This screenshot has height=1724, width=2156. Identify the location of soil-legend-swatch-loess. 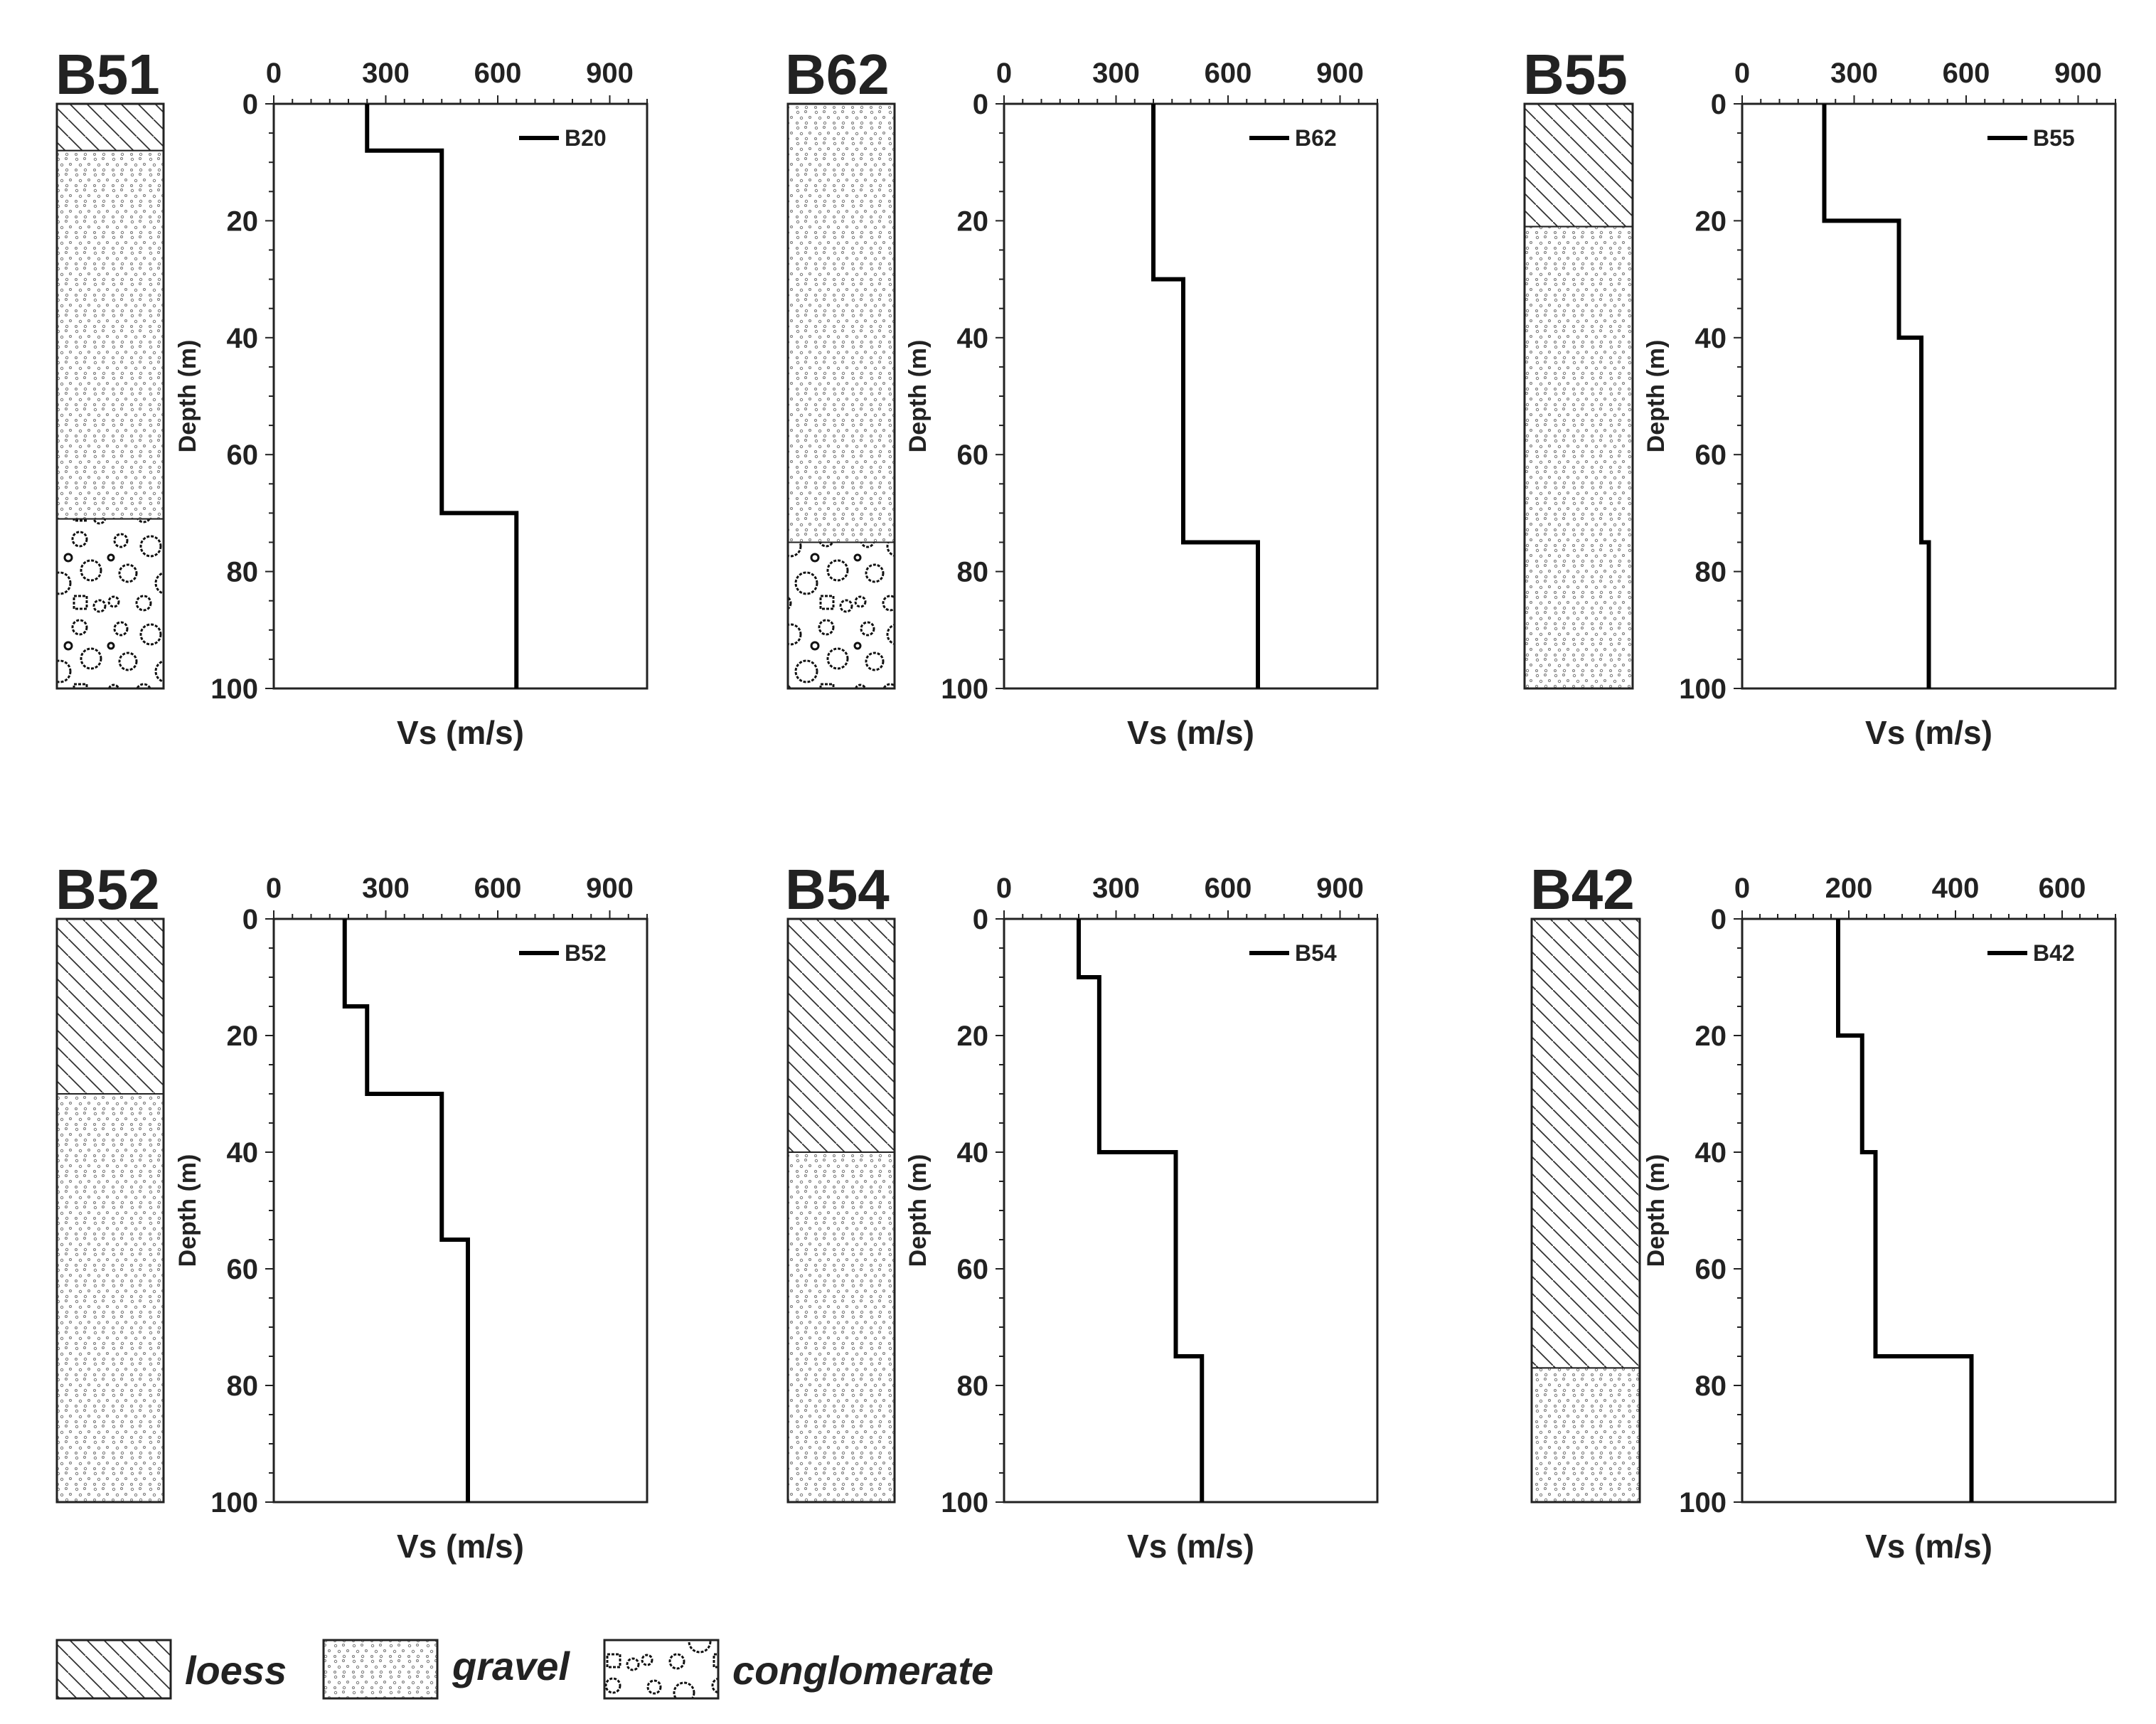
(114, 1669).